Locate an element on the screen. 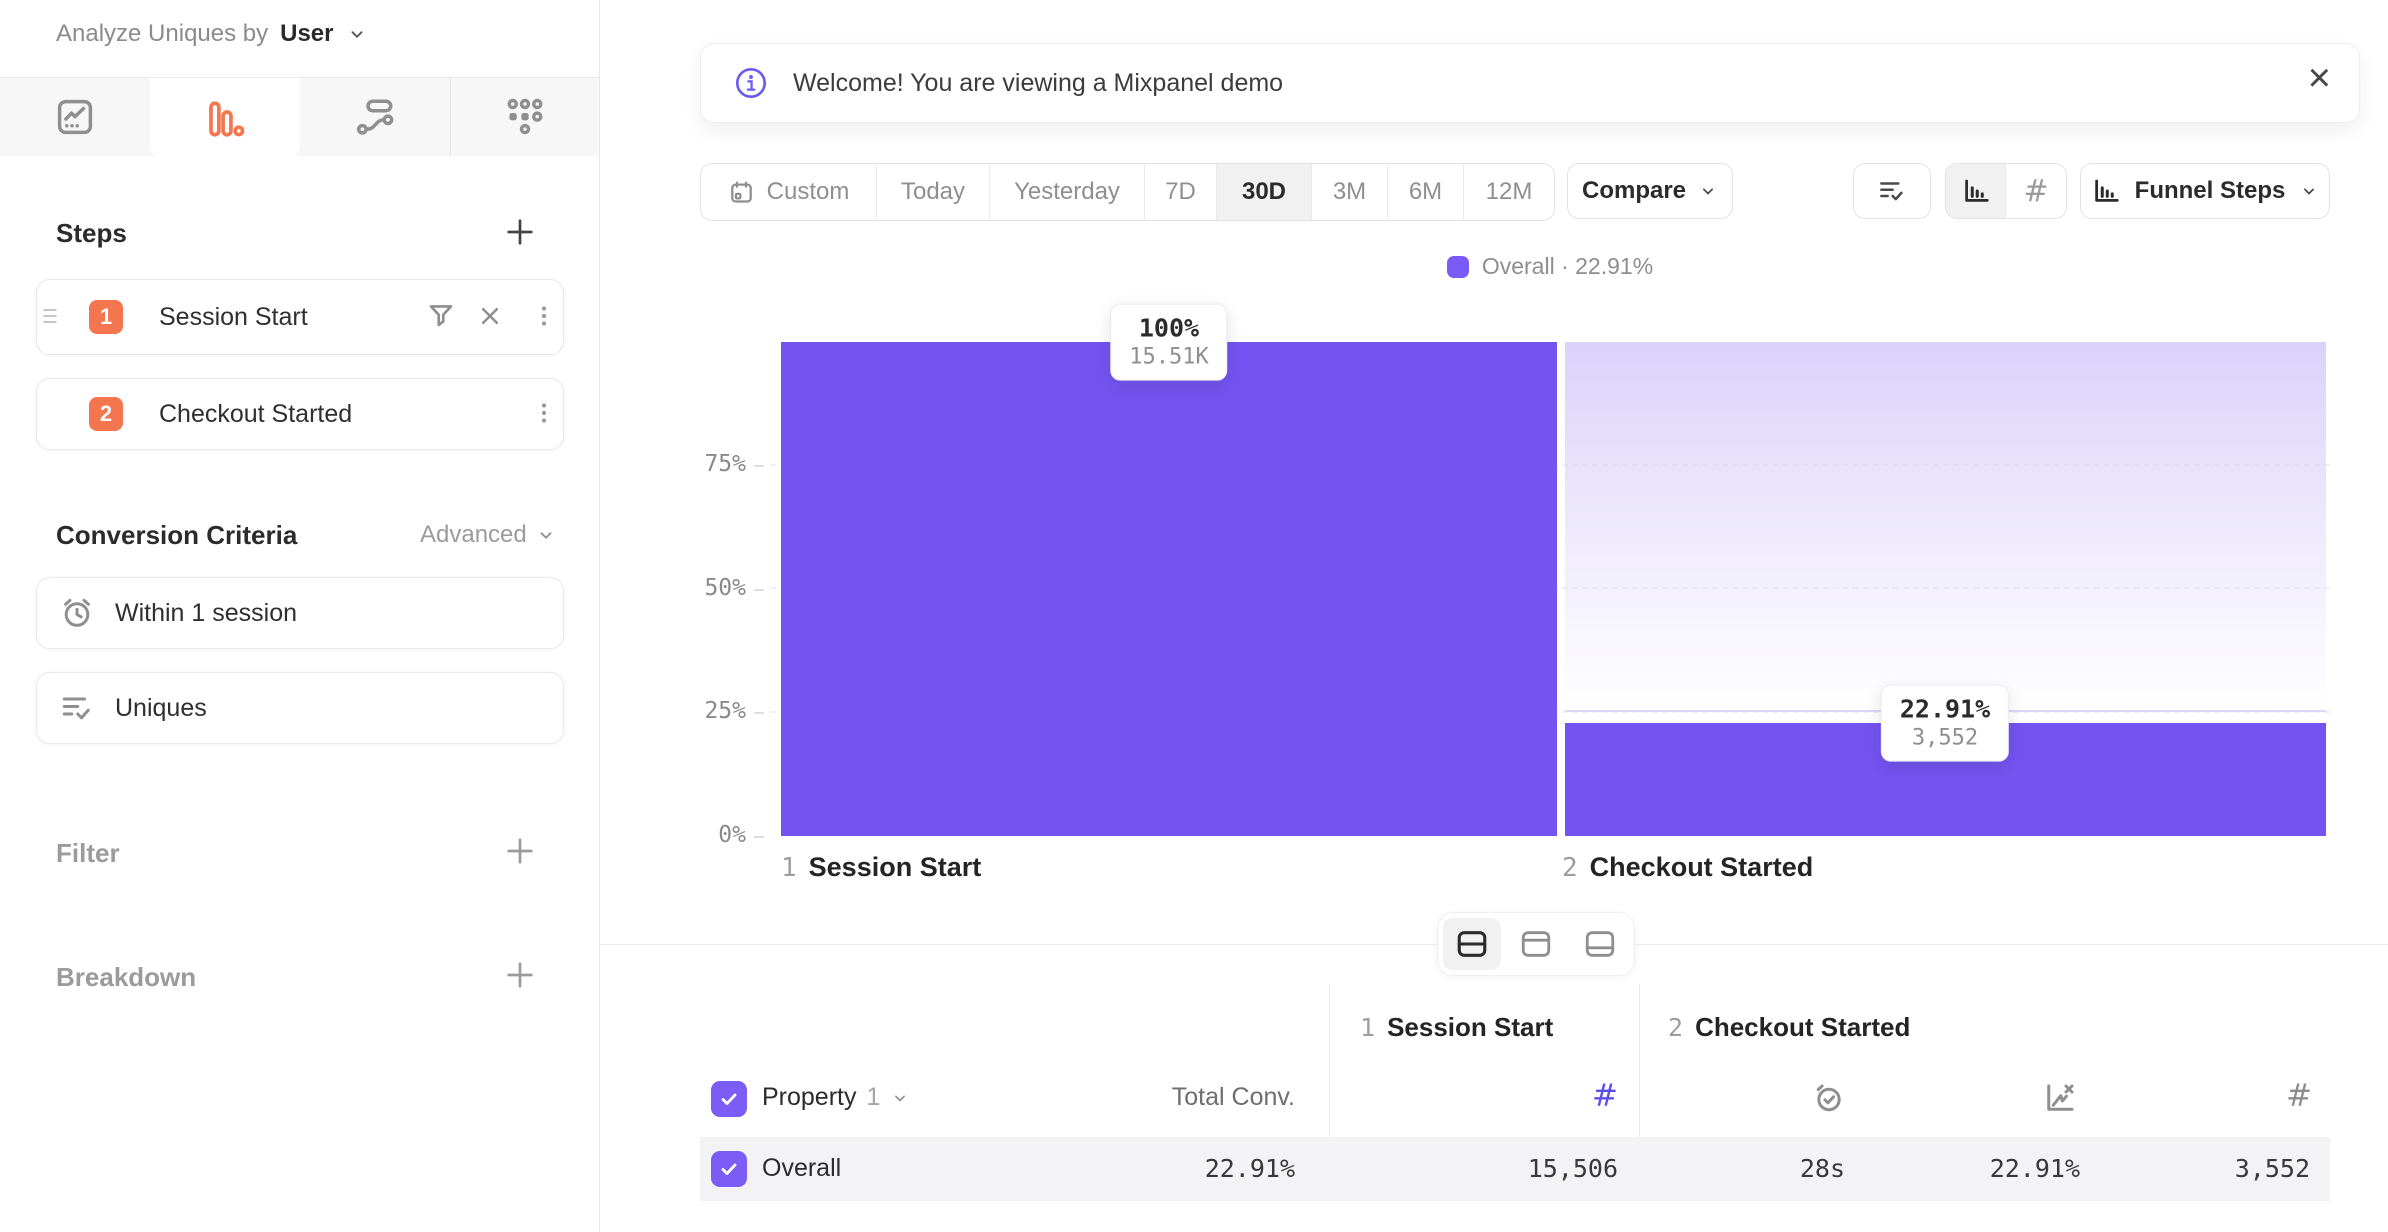 Image resolution: width=2388 pixels, height=1232 pixels. cell-step2-avg-time: 28s is located at coordinates (1822, 1168).